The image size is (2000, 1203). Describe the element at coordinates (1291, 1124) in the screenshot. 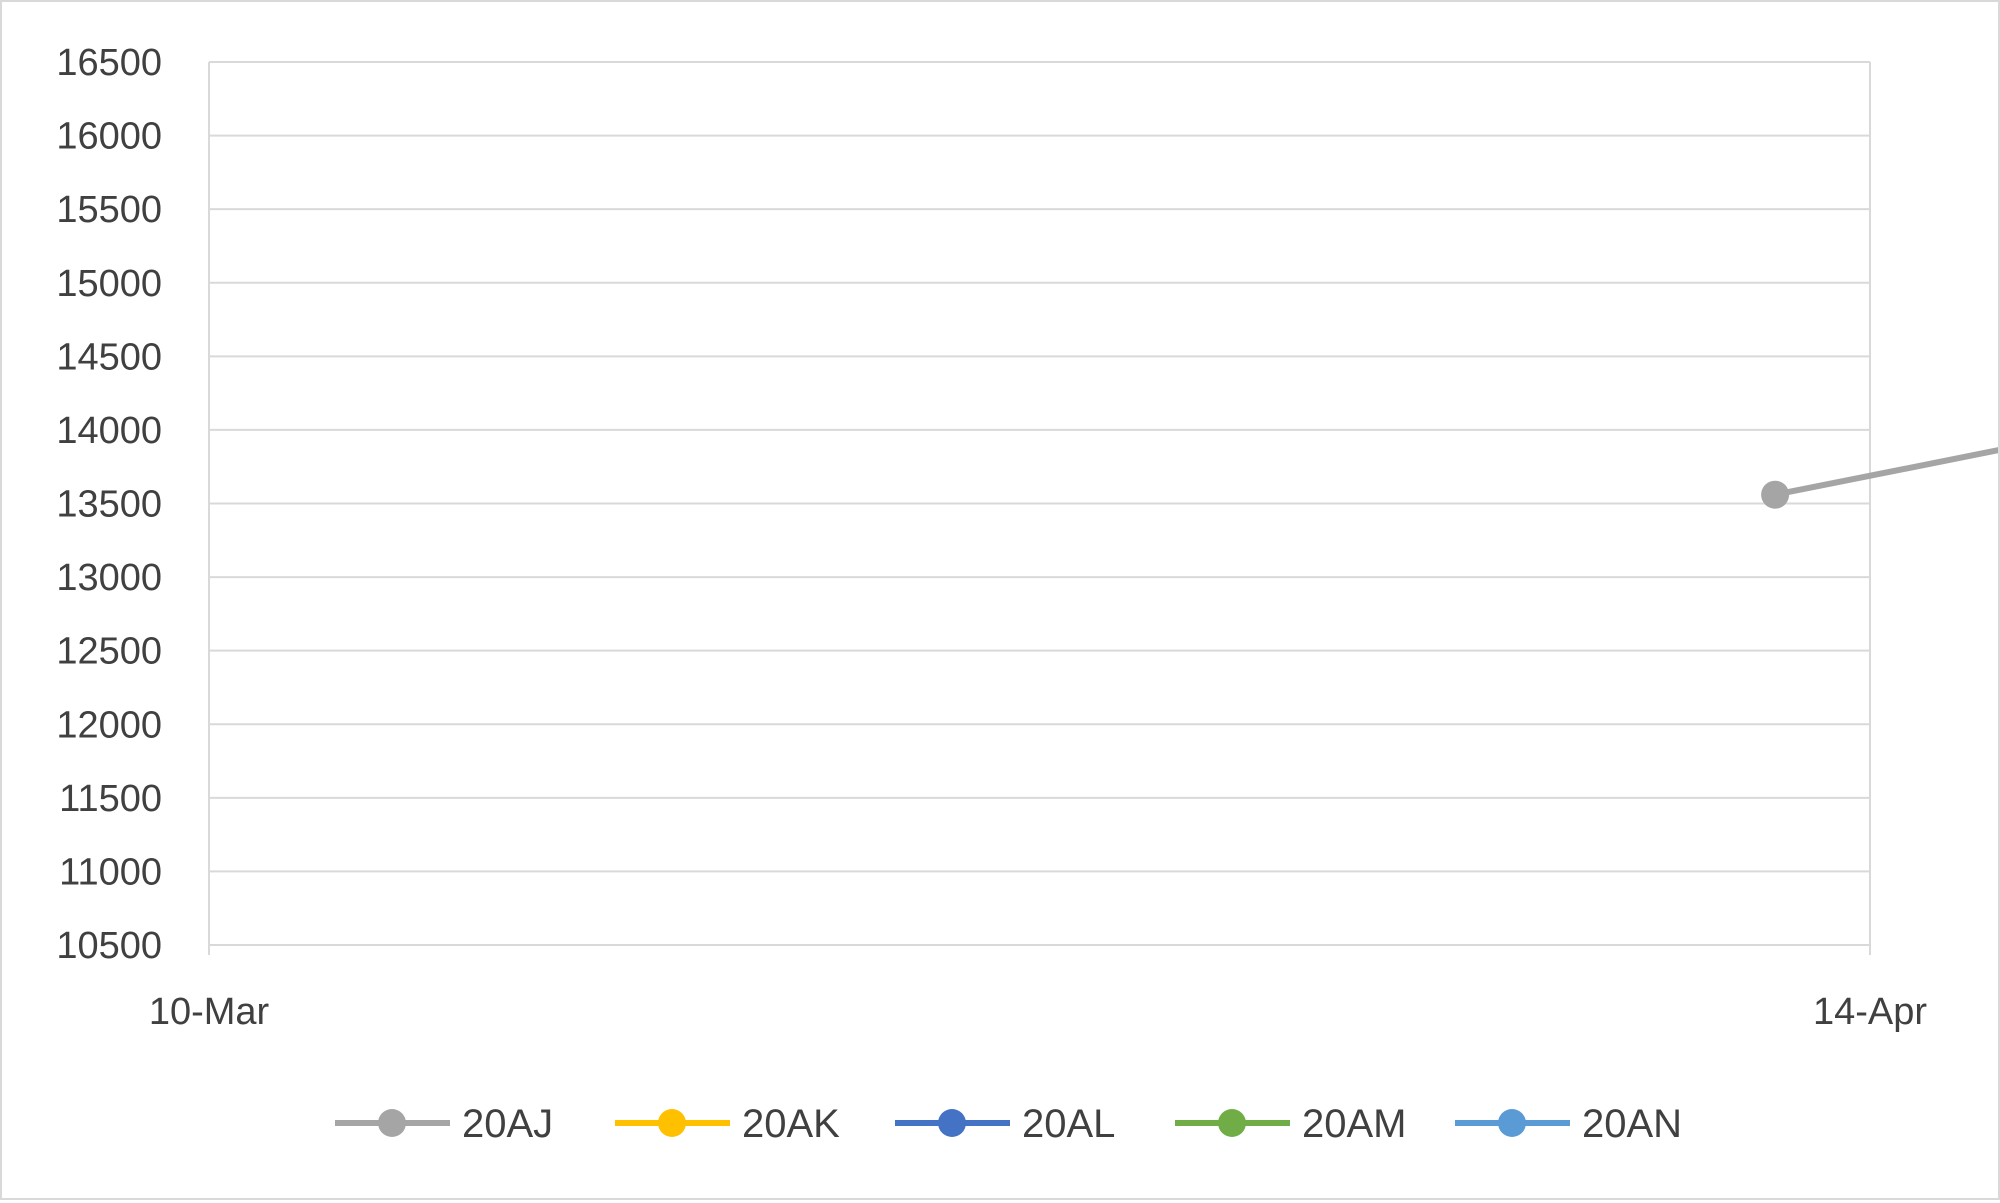

I see `legend-item-20am: 20AM` at that location.